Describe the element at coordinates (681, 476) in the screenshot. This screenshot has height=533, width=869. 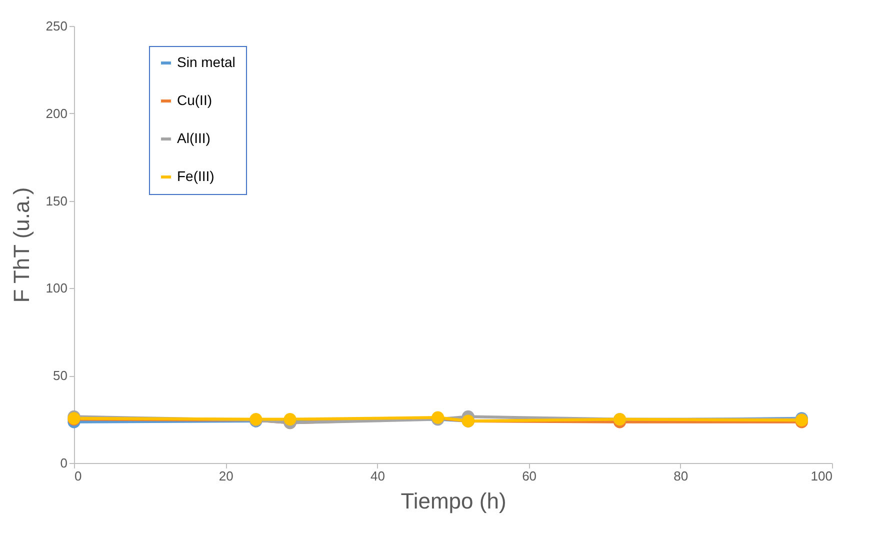
I see `x-tick-label: 80` at that location.